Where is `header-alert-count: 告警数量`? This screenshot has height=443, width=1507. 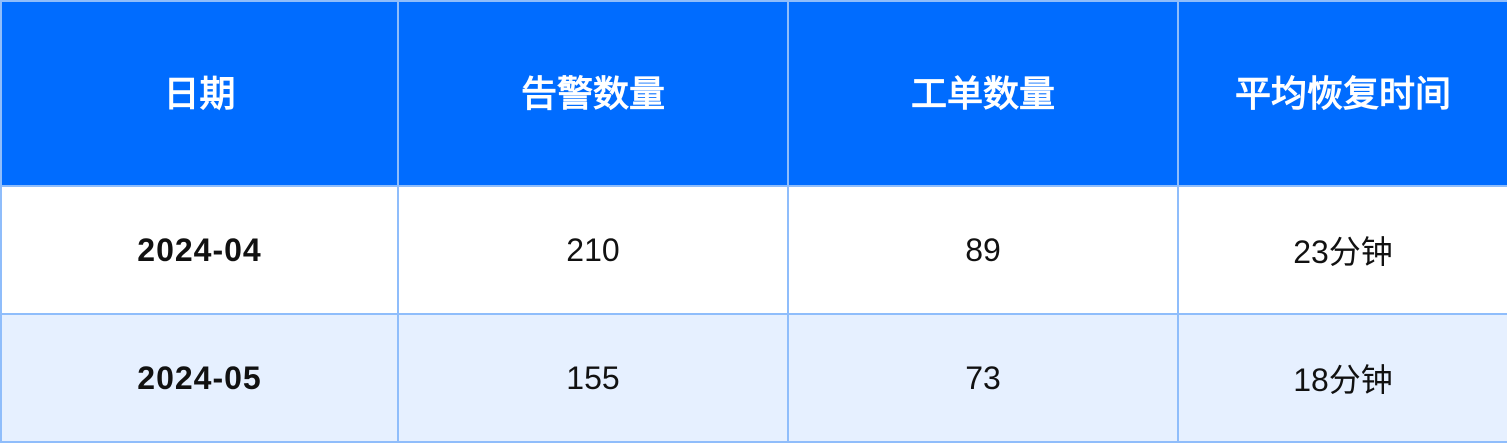
header-alert-count: 告警数量 is located at coordinates (593, 93).